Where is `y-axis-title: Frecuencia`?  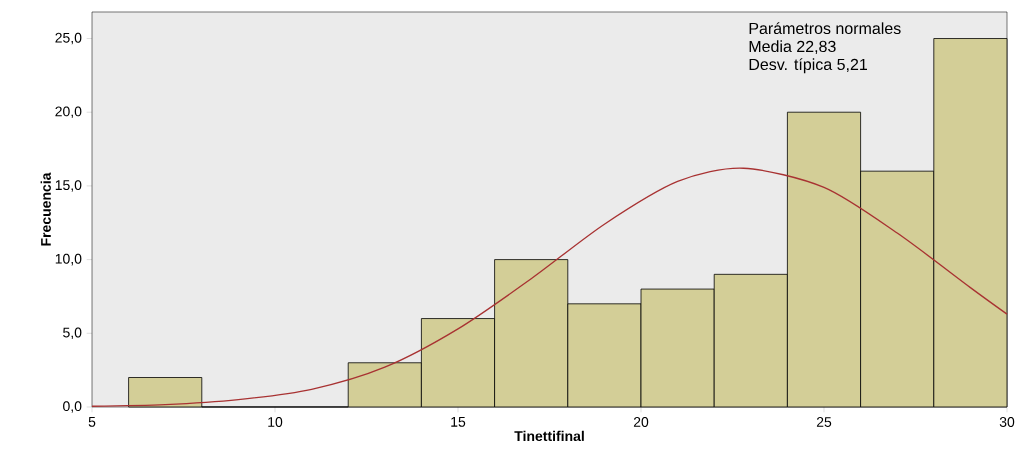 y-axis-title: Frecuencia is located at coordinates (45, 209).